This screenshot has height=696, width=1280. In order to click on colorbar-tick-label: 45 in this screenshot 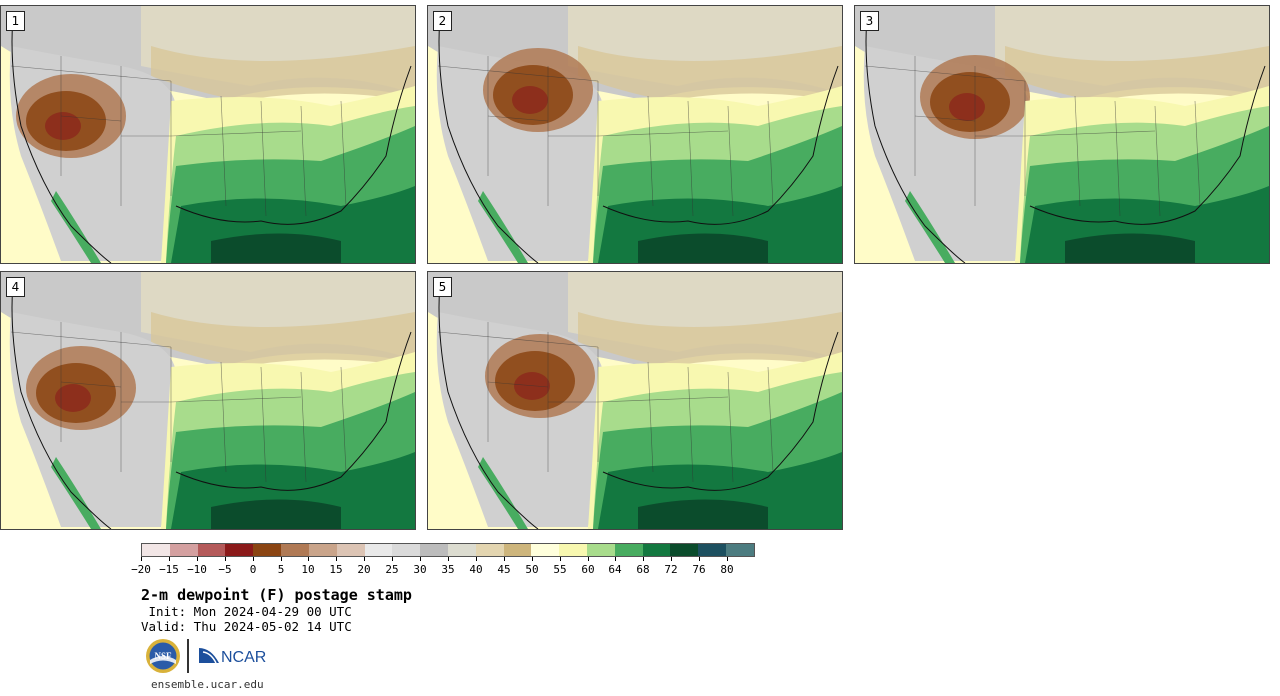, I will do `click(504, 569)`.